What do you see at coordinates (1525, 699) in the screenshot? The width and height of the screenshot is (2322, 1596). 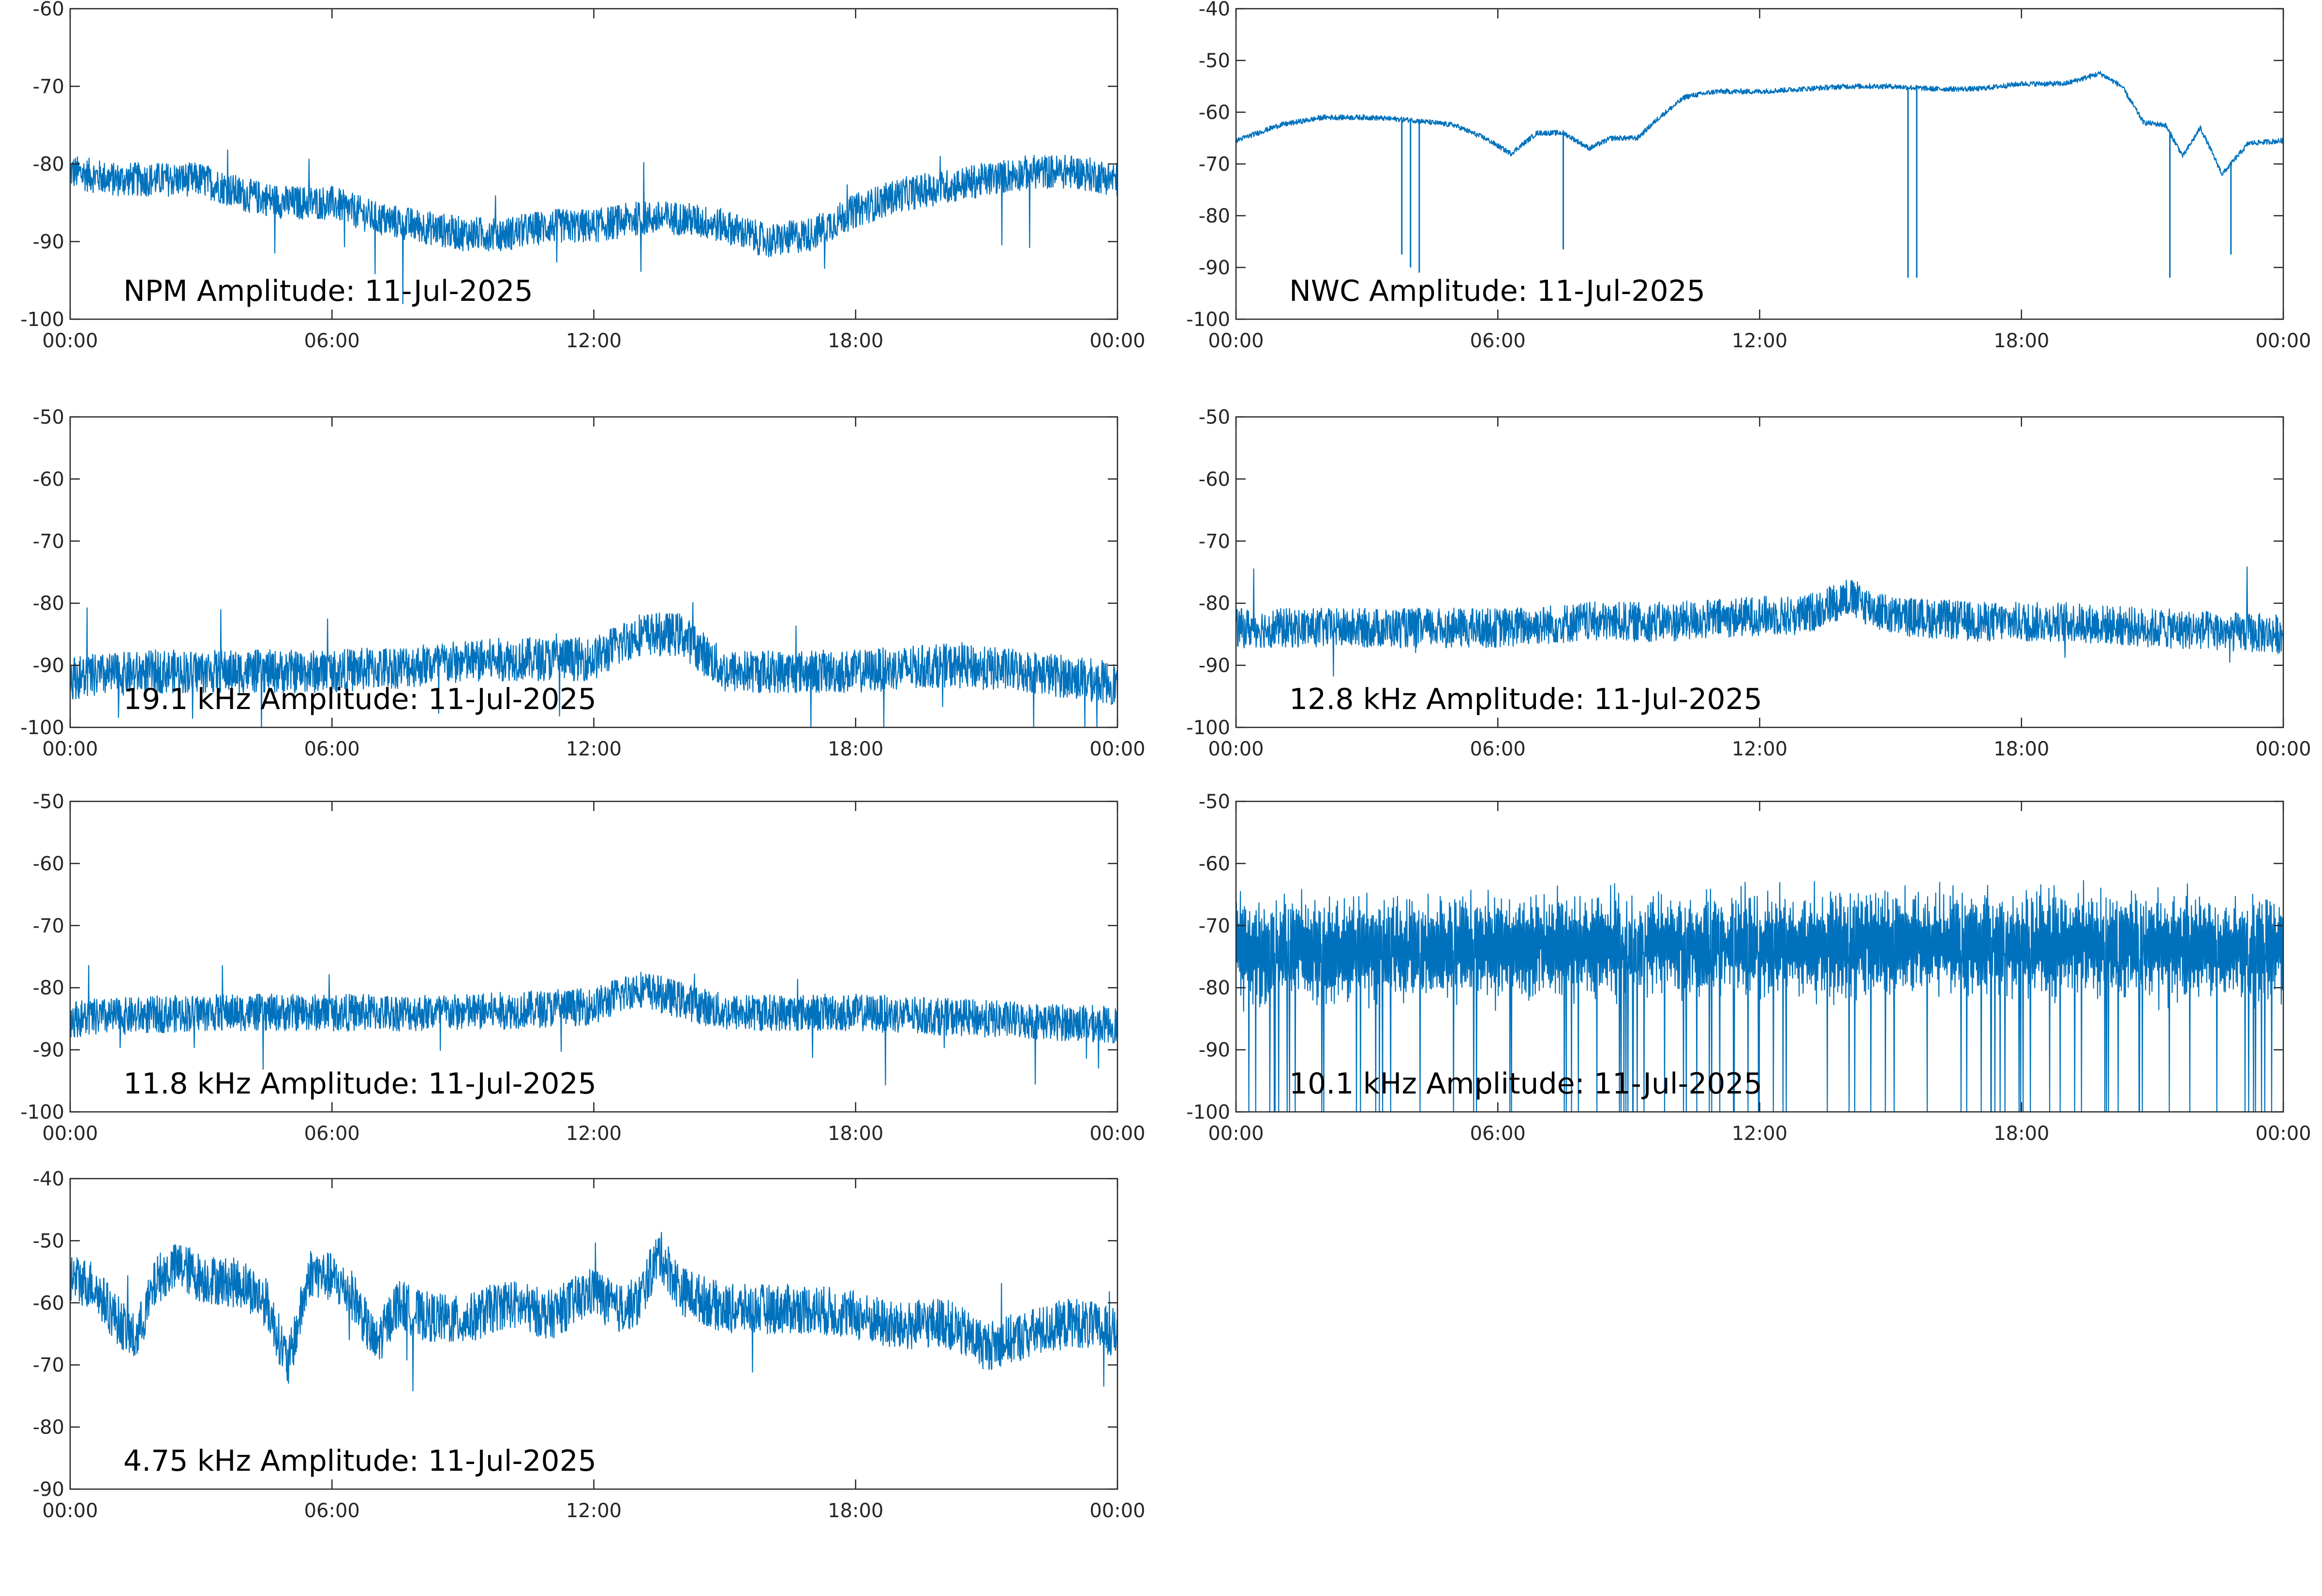 I see `panel-title: 12.8 kHz Amplitude: 11-Jul-2025` at bounding box center [1525, 699].